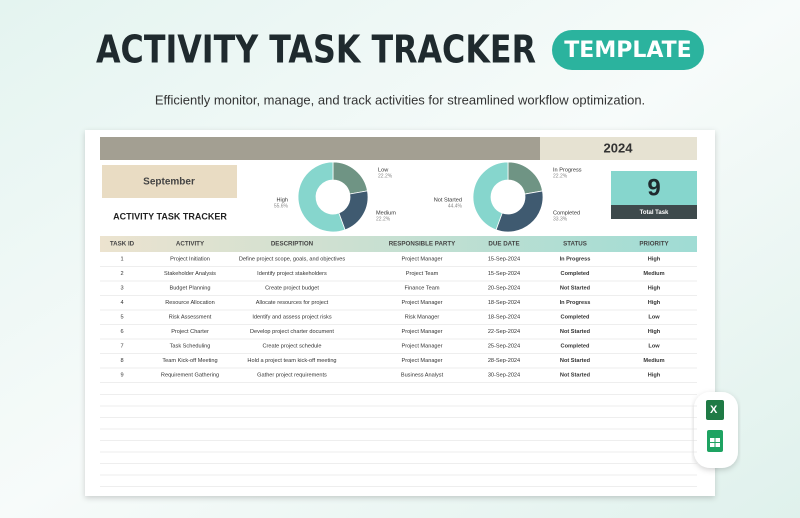  Describe the element at coordinates (190, 244) in the screenshot. I see `column-header: ACTIVITY` at that location.